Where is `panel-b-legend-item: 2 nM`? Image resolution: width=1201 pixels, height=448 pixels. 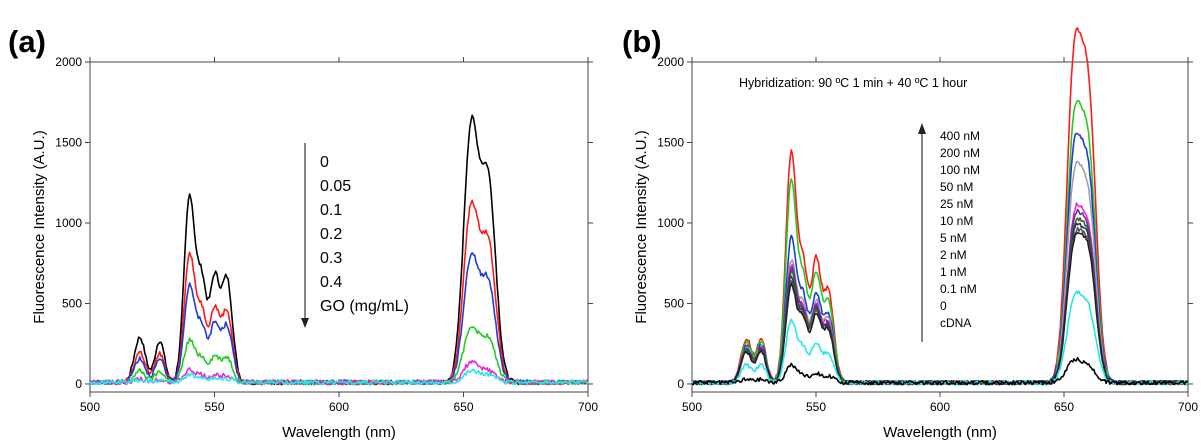
panel-b-legend-item: 2 nM is located at coordinates (953, 255).